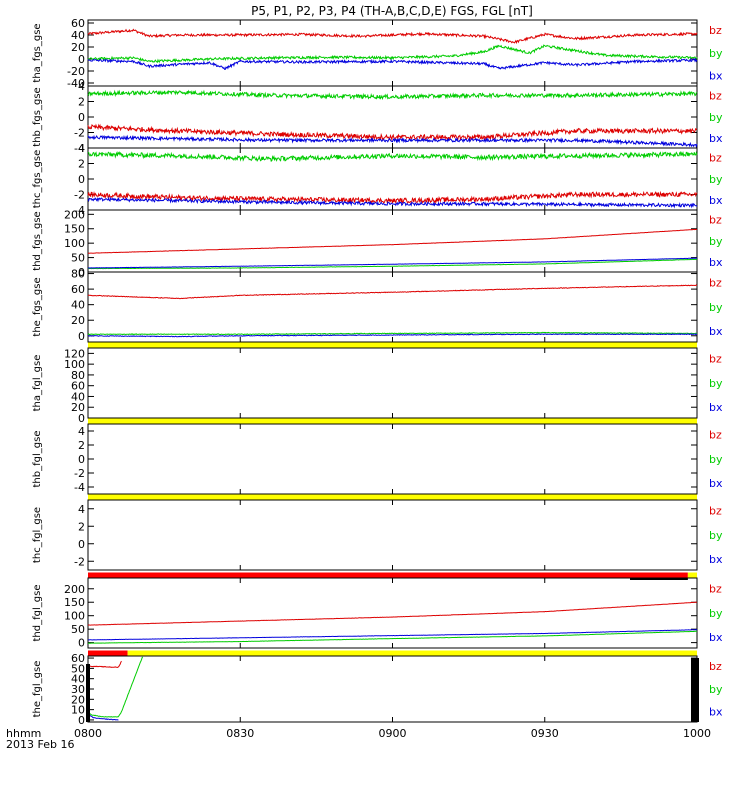 The height and width of the screenshot is (800, 750). Describe the element at coordinates (76, 83) in the screenshot. I see `y-tick-label: -40` at that location.